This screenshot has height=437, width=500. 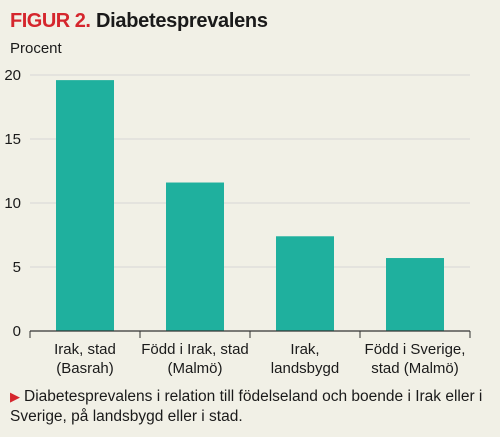 What do you see at coordinates (12, 75) in the screenshot?
I see `y-tick-label: 20` at bounding box center [12, 75].